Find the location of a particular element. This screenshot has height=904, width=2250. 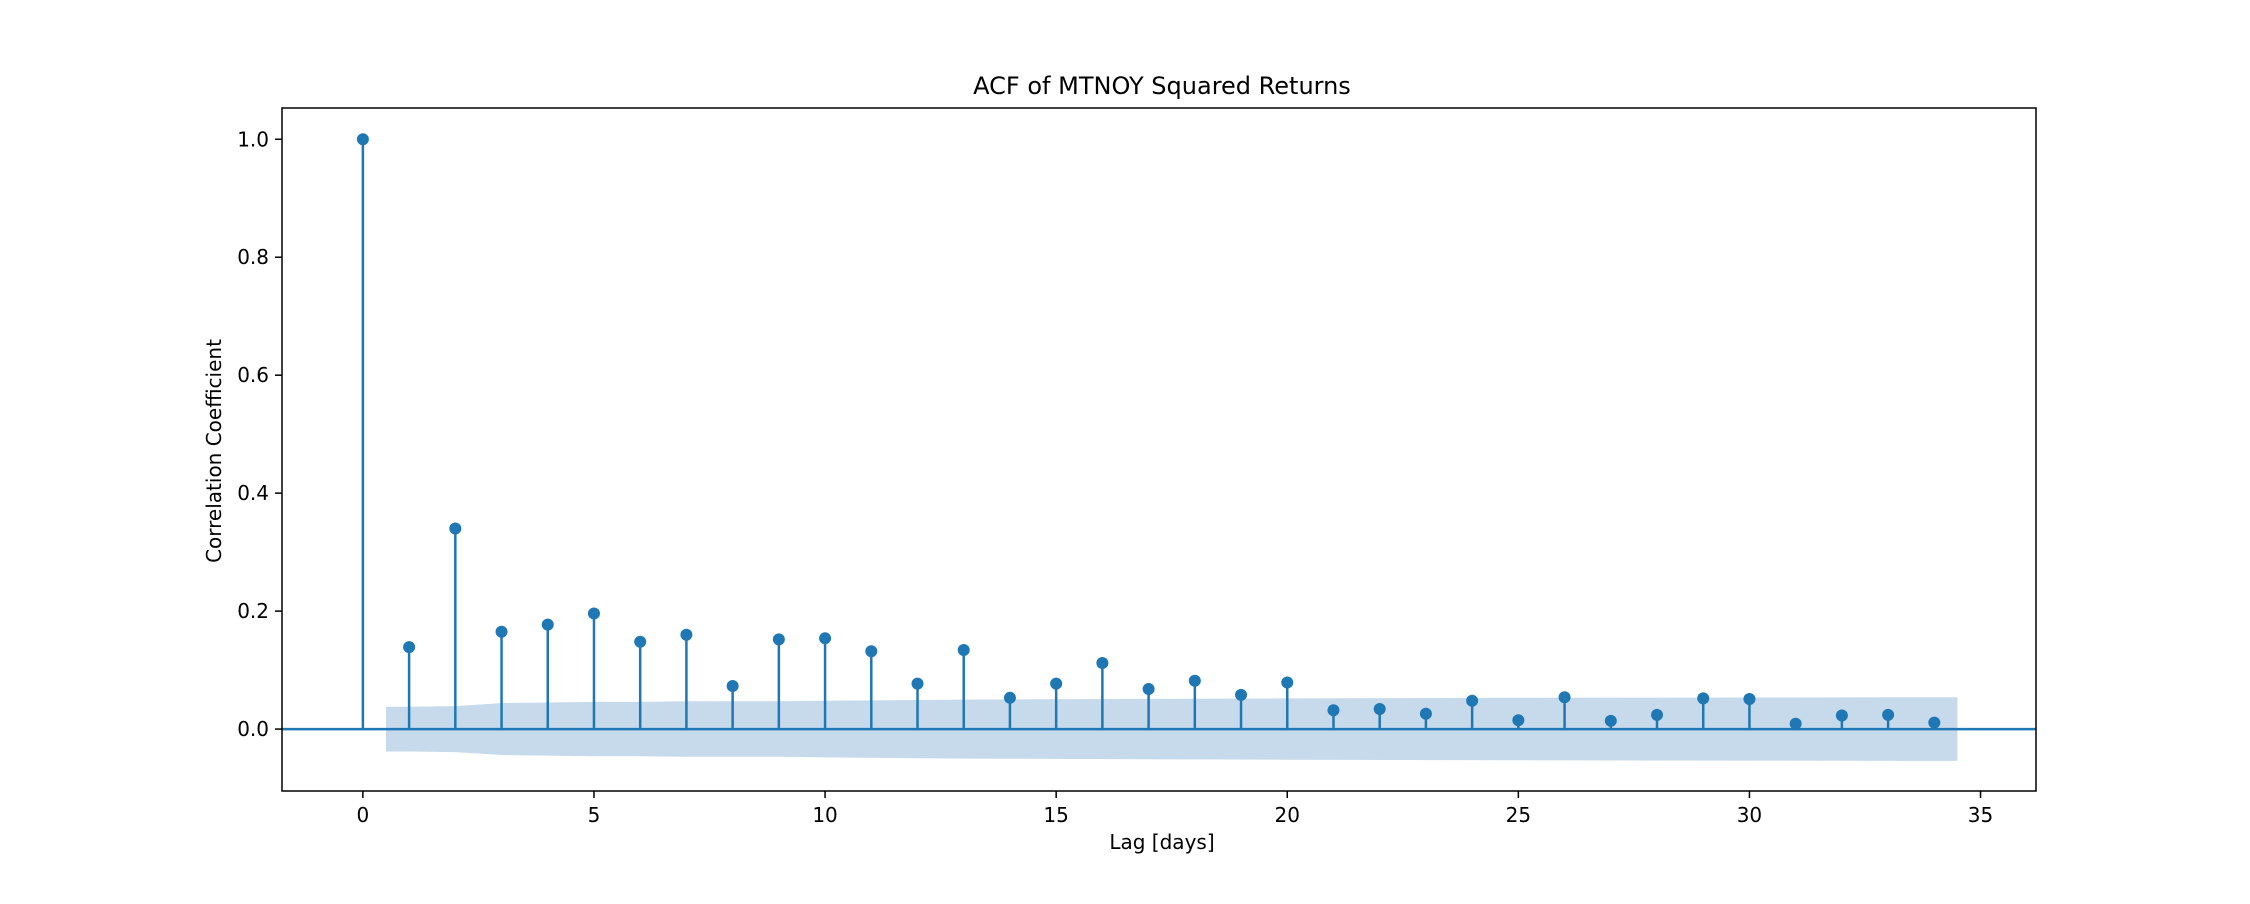

x-axis-label: Lag [days] is located at coordinates (1161, 842).